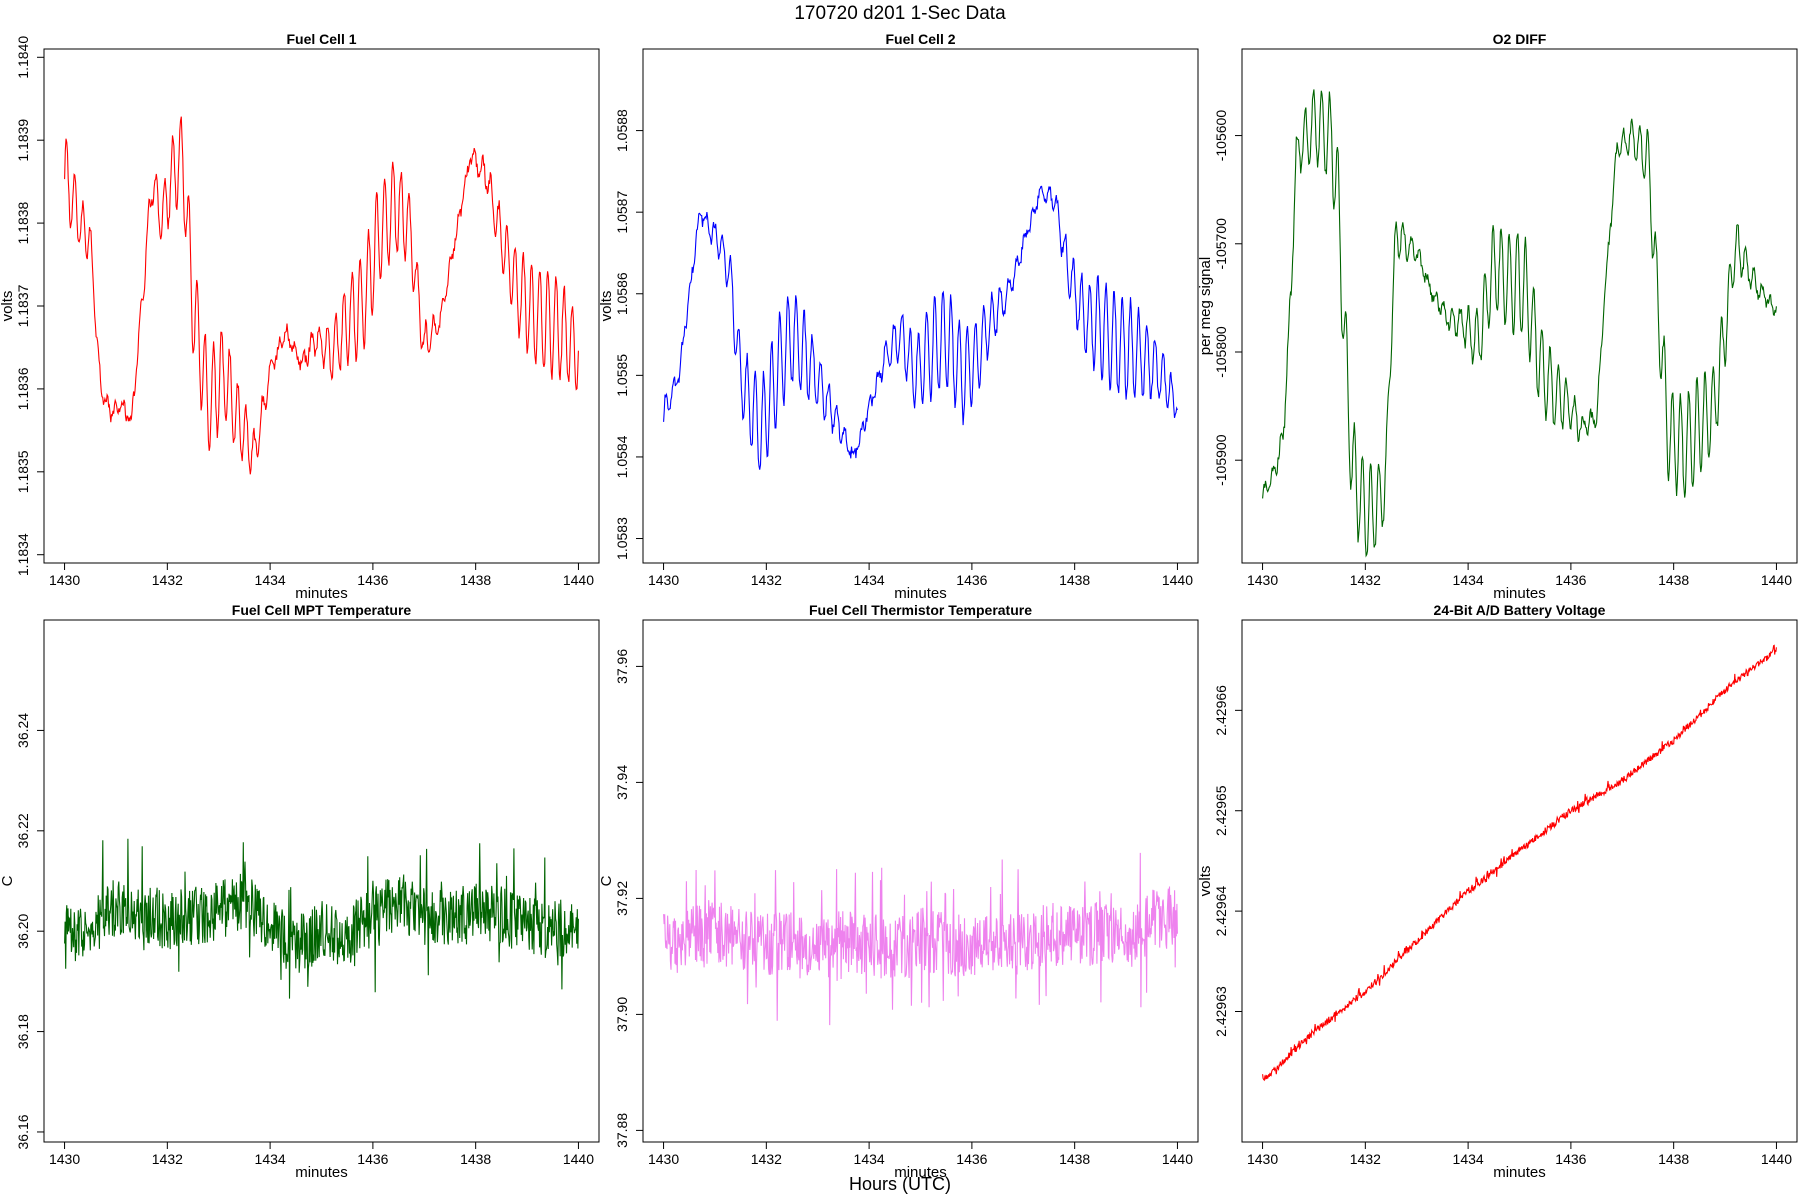  What do you see at coordinates (1205, 306) in the screenshot?
I see `y-axis-label: per meg signal` at bounding box center [1205, 306].